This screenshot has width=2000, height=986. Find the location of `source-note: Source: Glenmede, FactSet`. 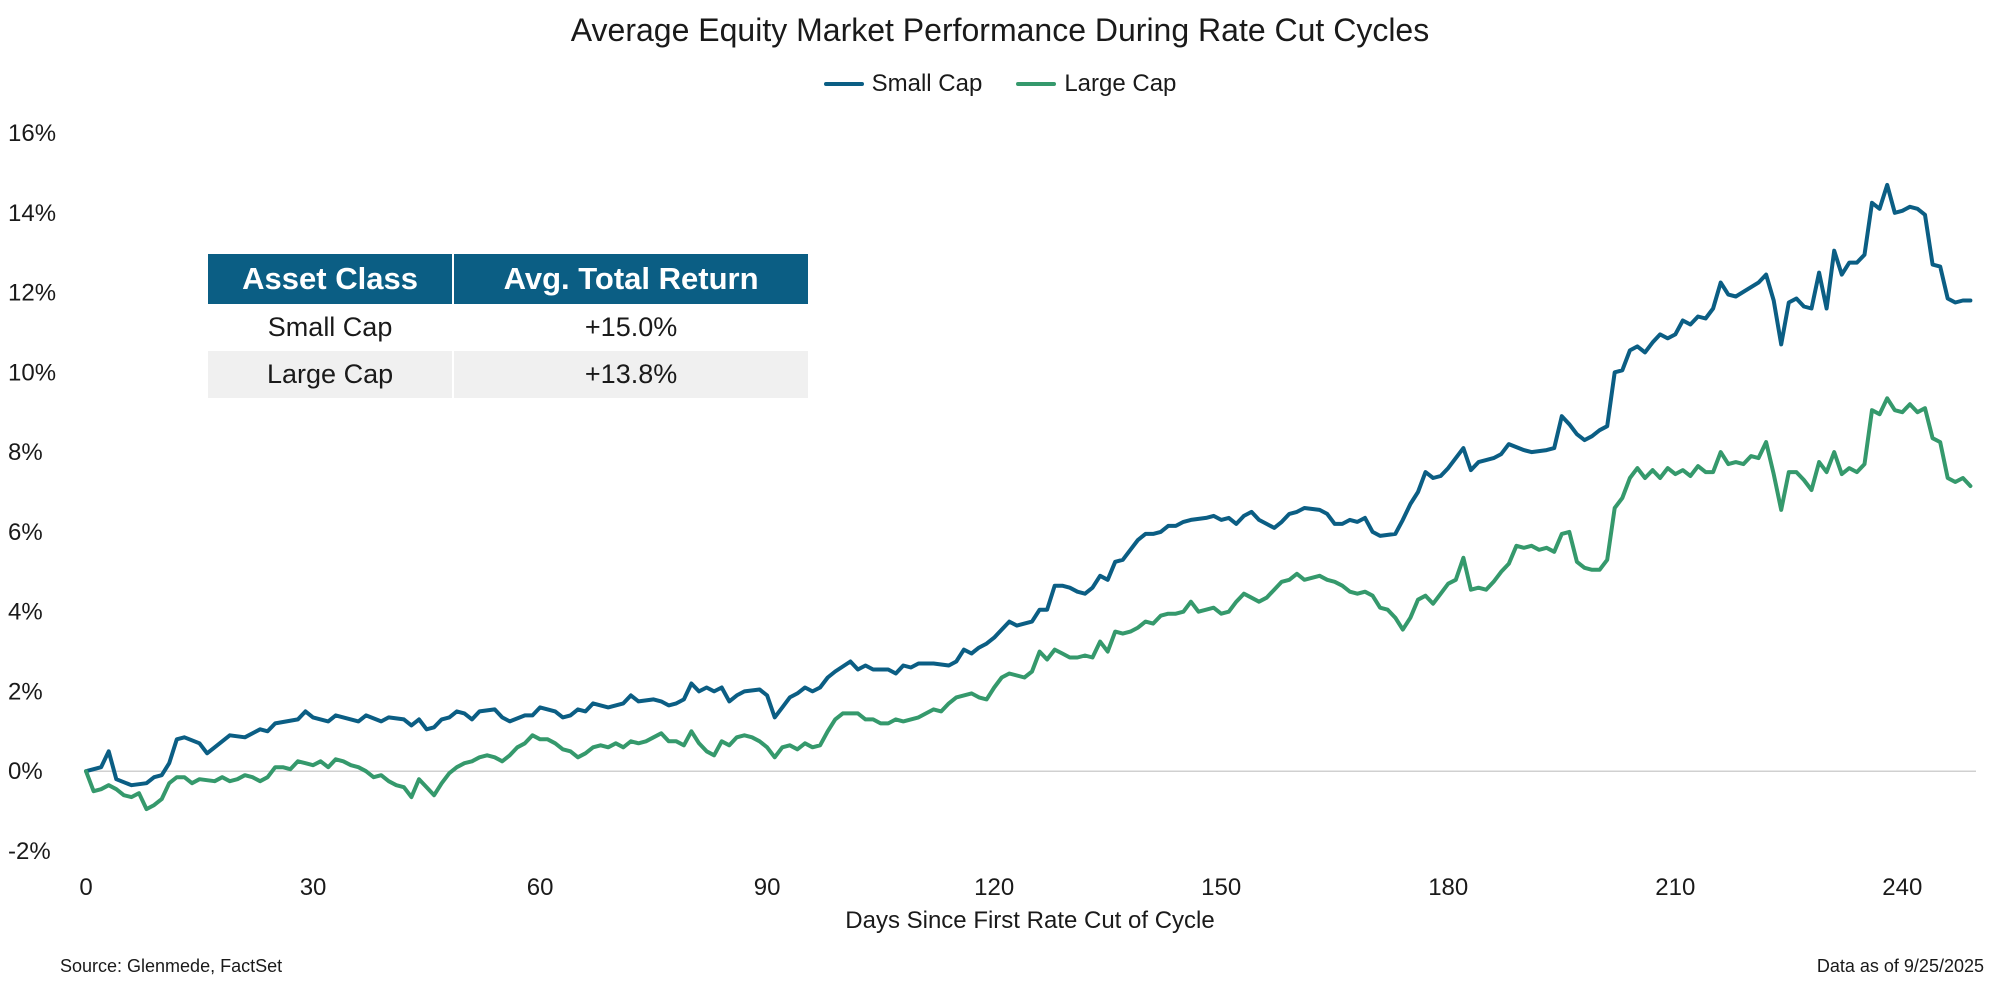

source-note: Source: Glenmede, FactSet is located at coordinates (171, 966).